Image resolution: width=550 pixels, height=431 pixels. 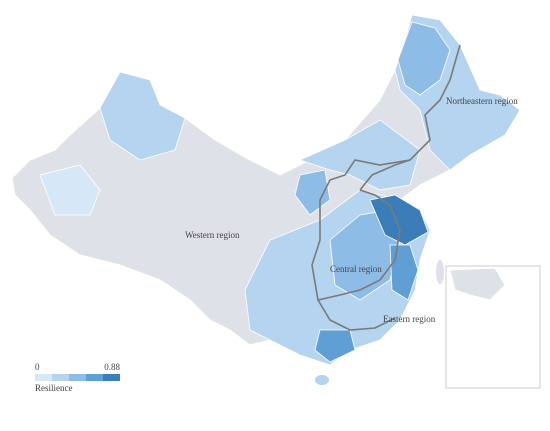 I want to click on region-label: Northeastern region, so click(x=482, y=101).